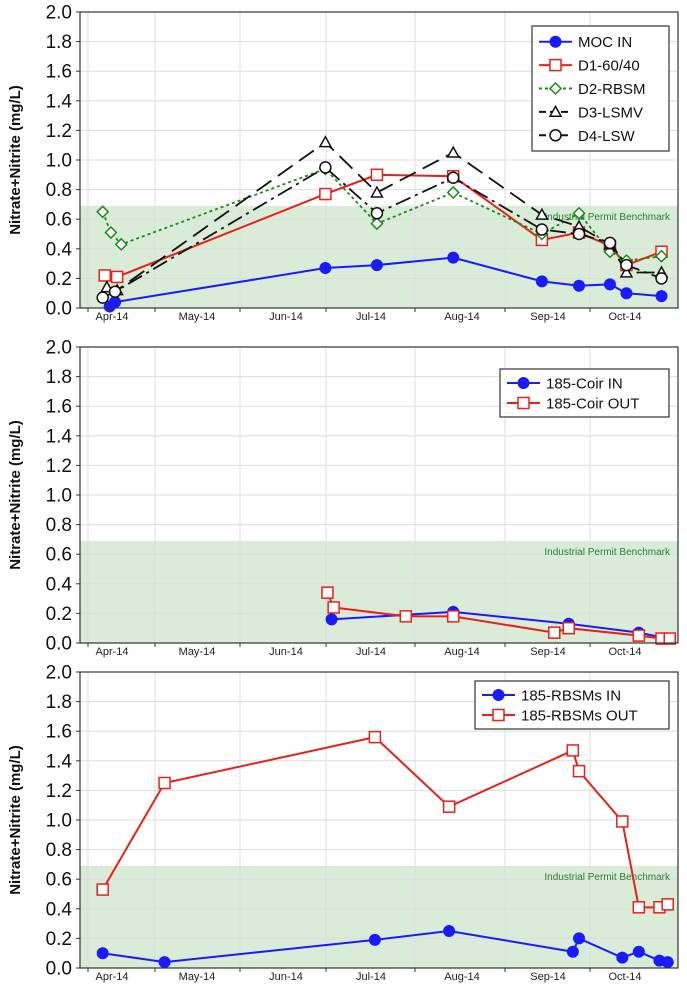  Describe the element at coordinates (609, 66) in the screenshot. I see `legend-label: D1-60/40` at that location.